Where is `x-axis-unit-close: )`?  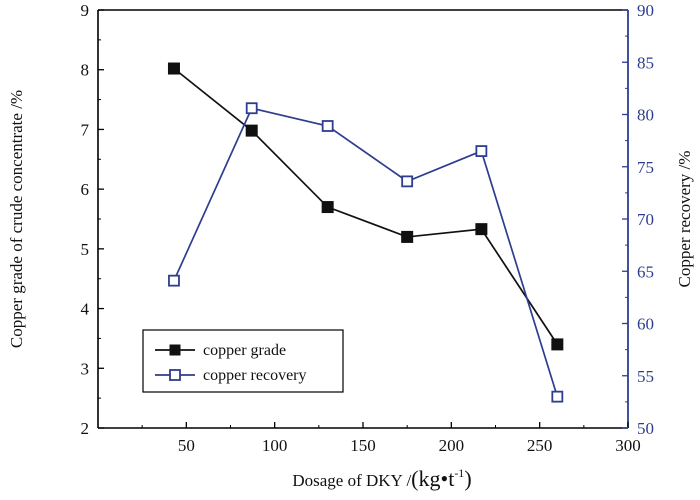 x-axis-unit-close: ) is located at coordinates (467, 478).